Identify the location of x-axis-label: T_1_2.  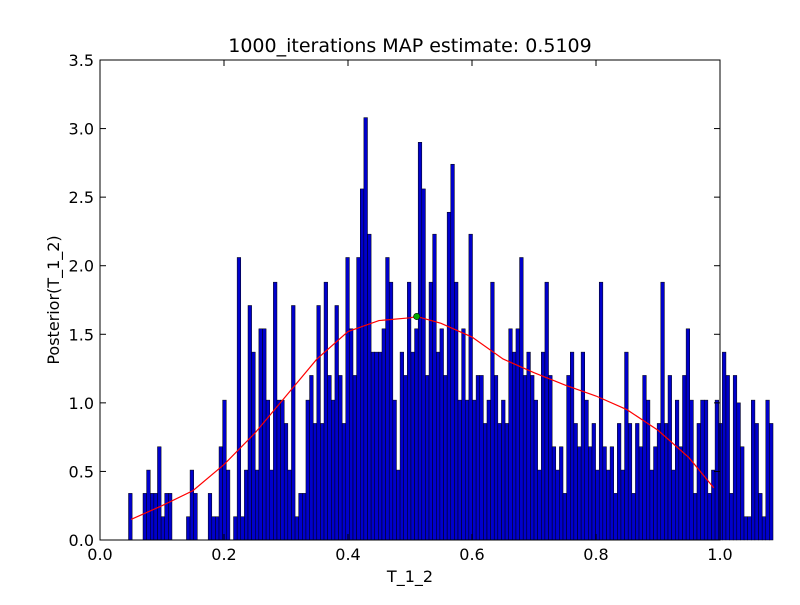
(409, 577).